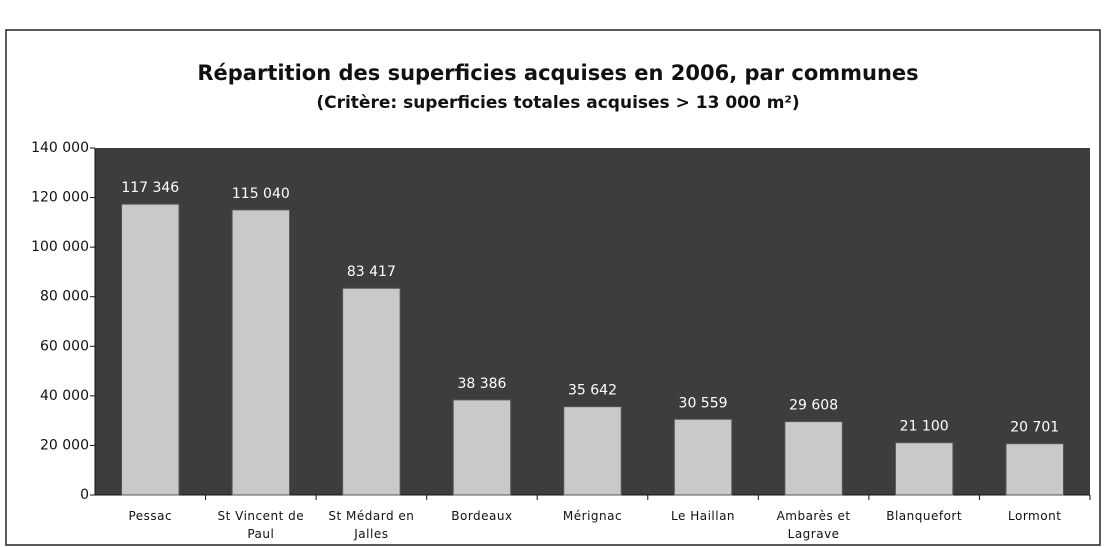 The width and height of the screenshot is (1104, 547). Describe the element at coordinates (371, 272) in the screenshot. I see `value-label: 83 417` at that location.